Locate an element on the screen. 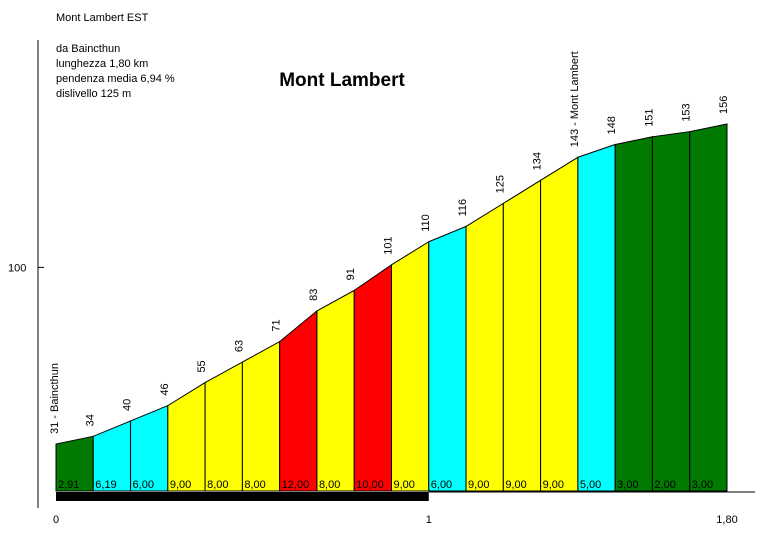 This screenshot has width=771, height=533. gradient-label: 10,00 is located at coordinates (370, 485).